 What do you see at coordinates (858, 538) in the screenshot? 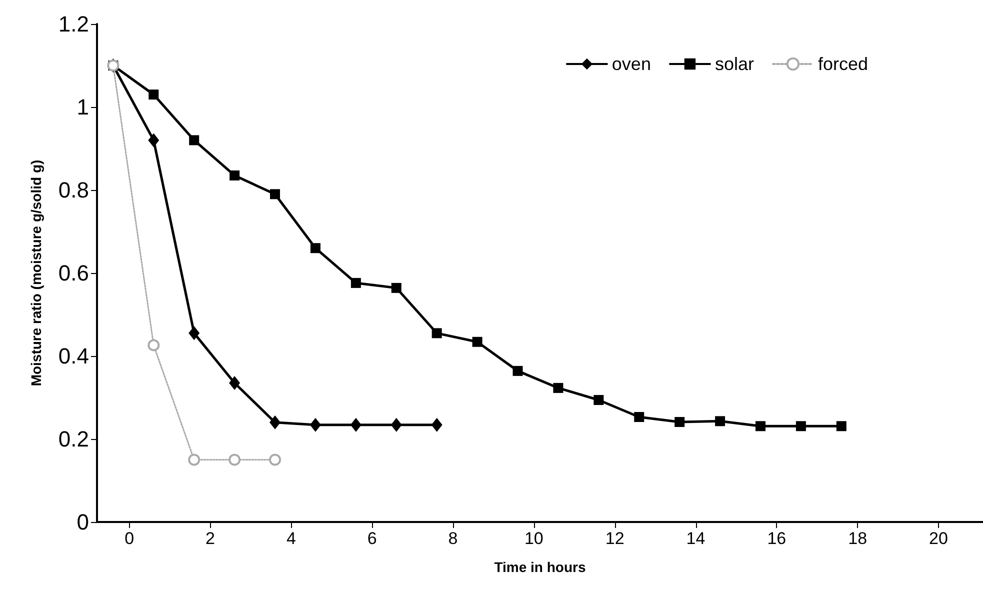
I see `x-tick-label: 18` at bounding box center [858, 538].